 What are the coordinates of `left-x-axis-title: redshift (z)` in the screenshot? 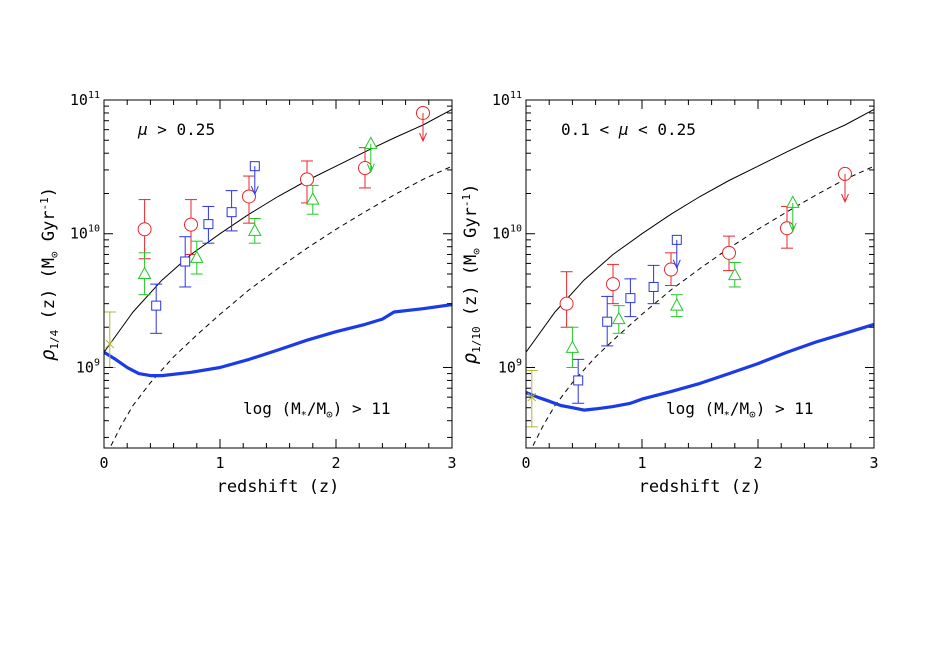 It's located at (278, 487).